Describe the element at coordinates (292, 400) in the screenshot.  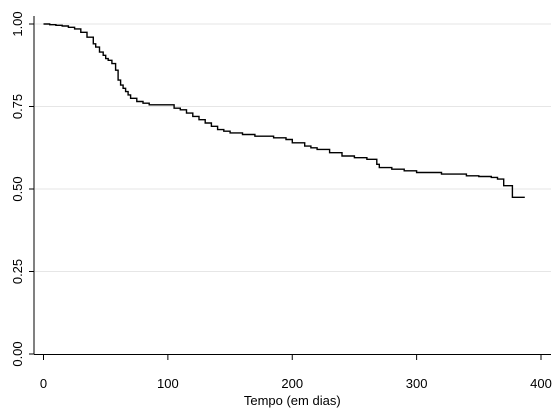
I see `x-axis-title: Tempo (em dias)` at that location.